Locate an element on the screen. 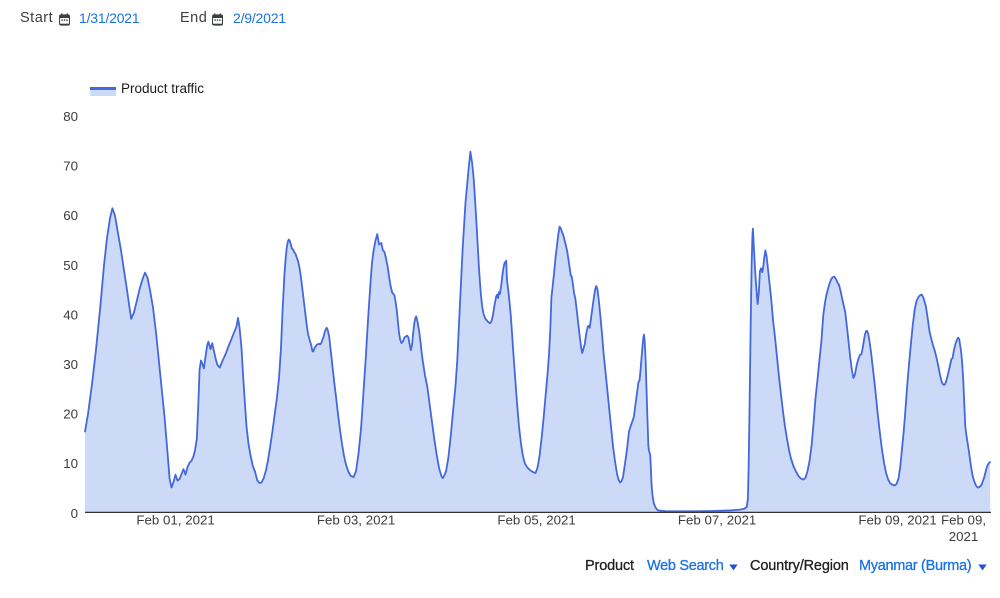 This screenshot has width=1000, height=598. svg-text: Feb 01, 2021 is located at coordinates (175, 520).